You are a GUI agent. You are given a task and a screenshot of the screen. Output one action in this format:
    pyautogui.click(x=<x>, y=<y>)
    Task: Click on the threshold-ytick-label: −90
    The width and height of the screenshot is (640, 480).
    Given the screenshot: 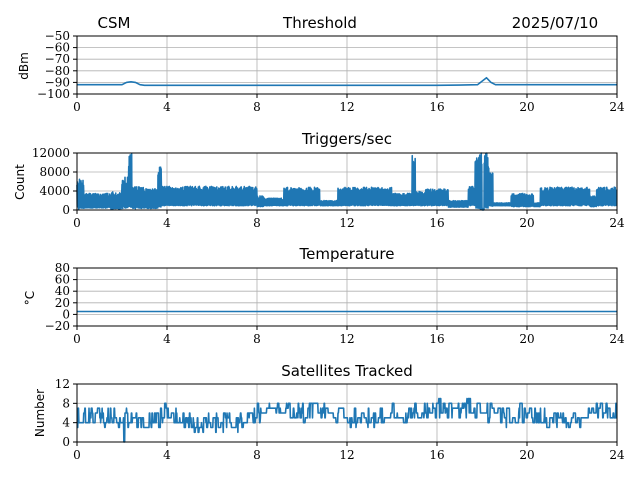 What is the action you would take?
    pyautogui.click(x=57, y=82)
    